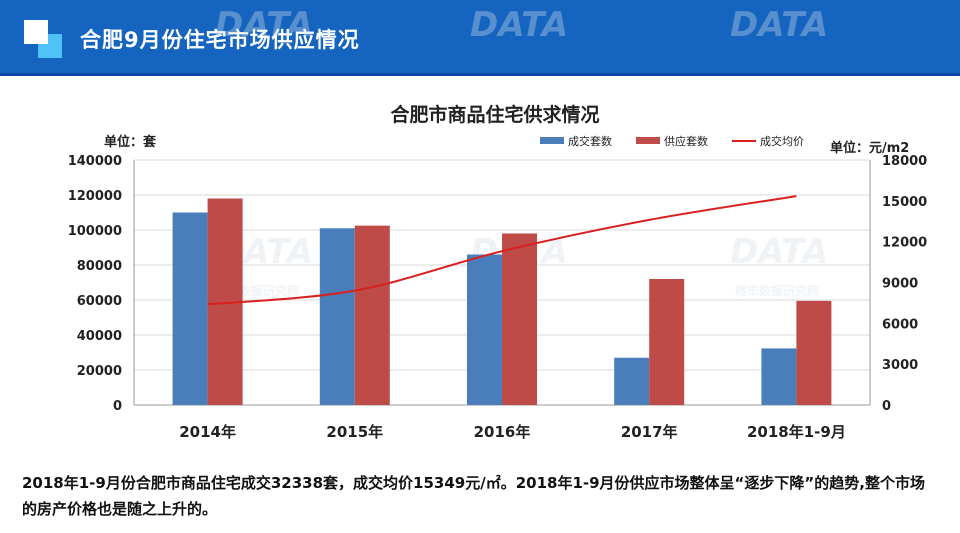 This screenshot has width=960, height=533. I want to click on category-label: 2016年, so click(502, 432).